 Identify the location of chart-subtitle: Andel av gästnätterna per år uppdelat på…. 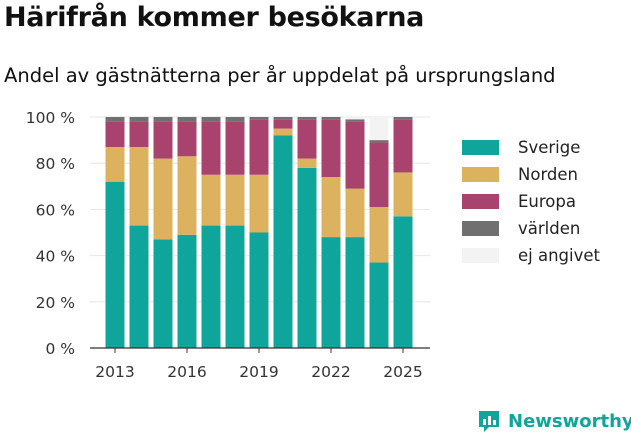
(280, 75).